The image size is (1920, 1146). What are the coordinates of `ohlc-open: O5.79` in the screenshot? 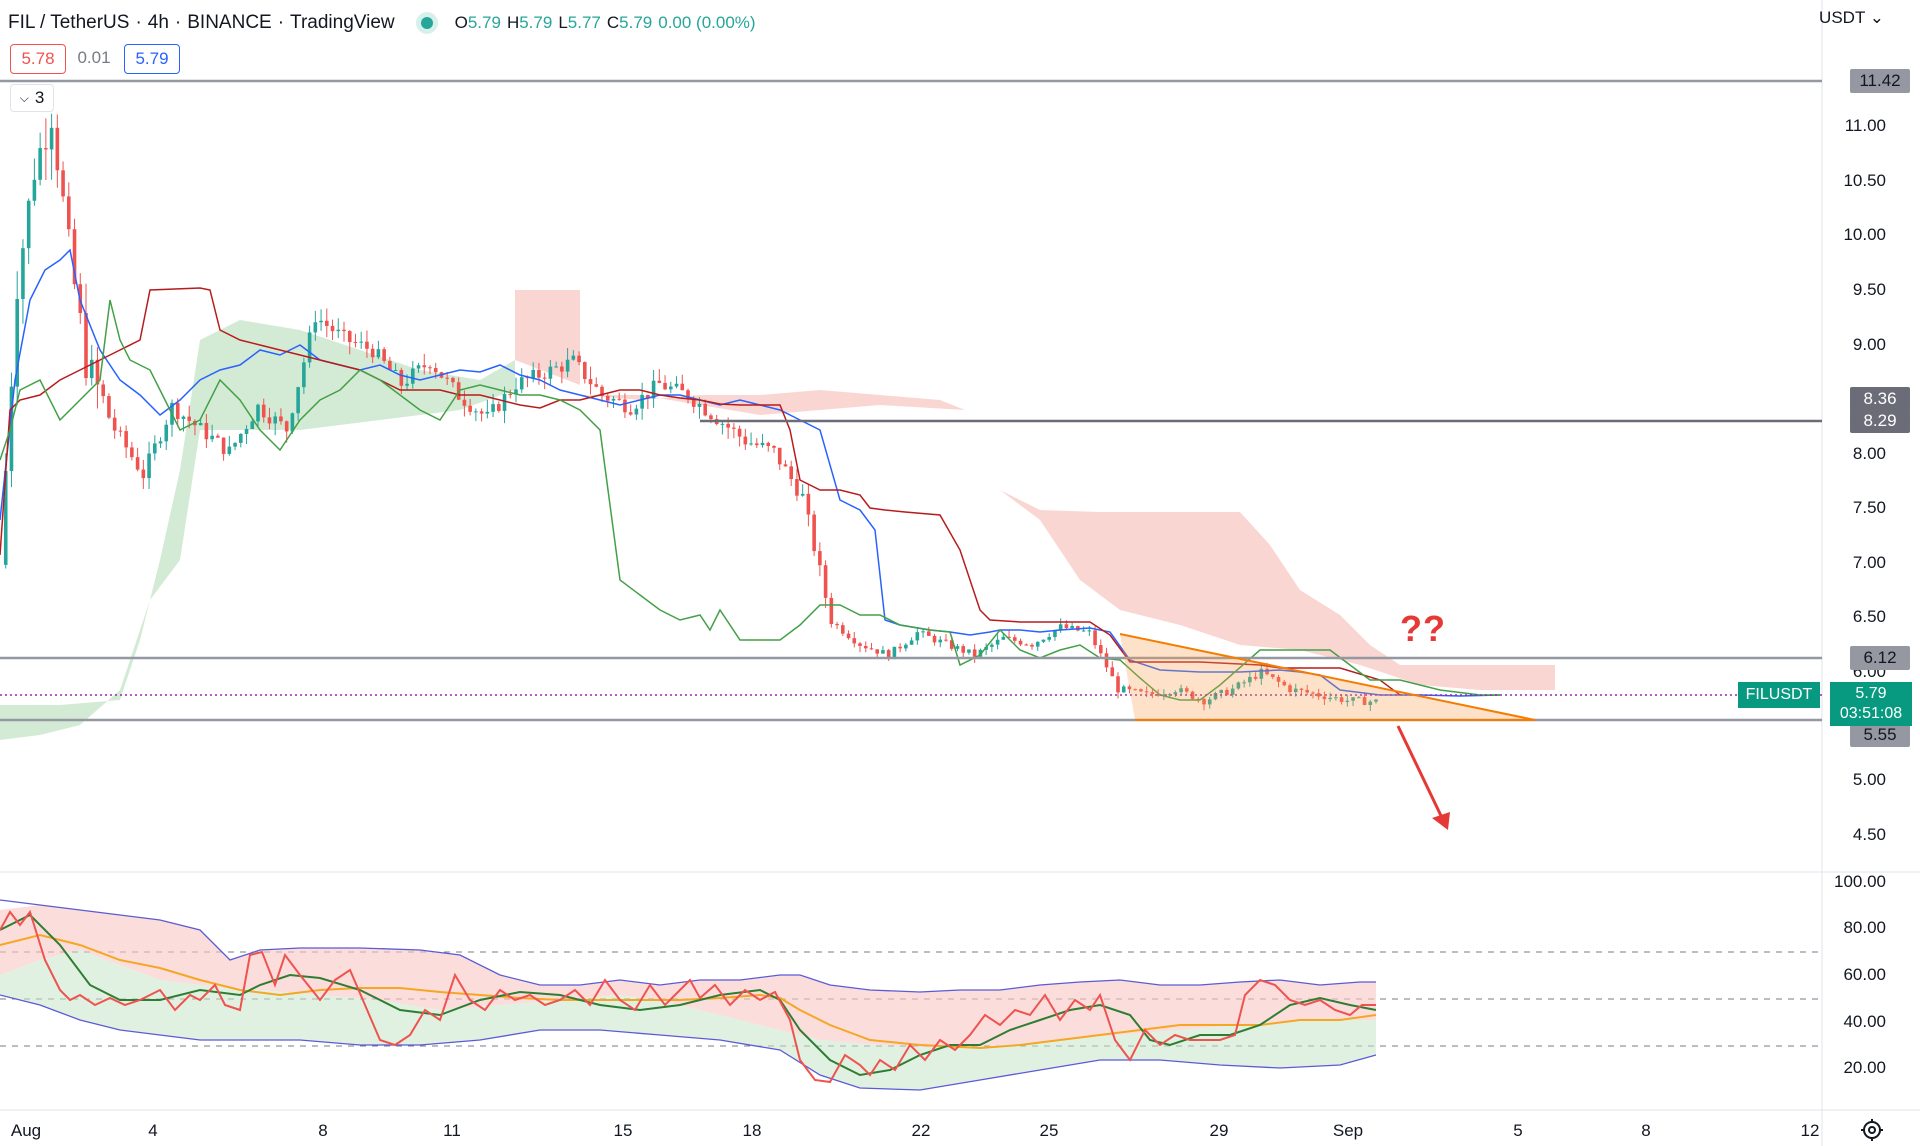 It's located at (477, 22).